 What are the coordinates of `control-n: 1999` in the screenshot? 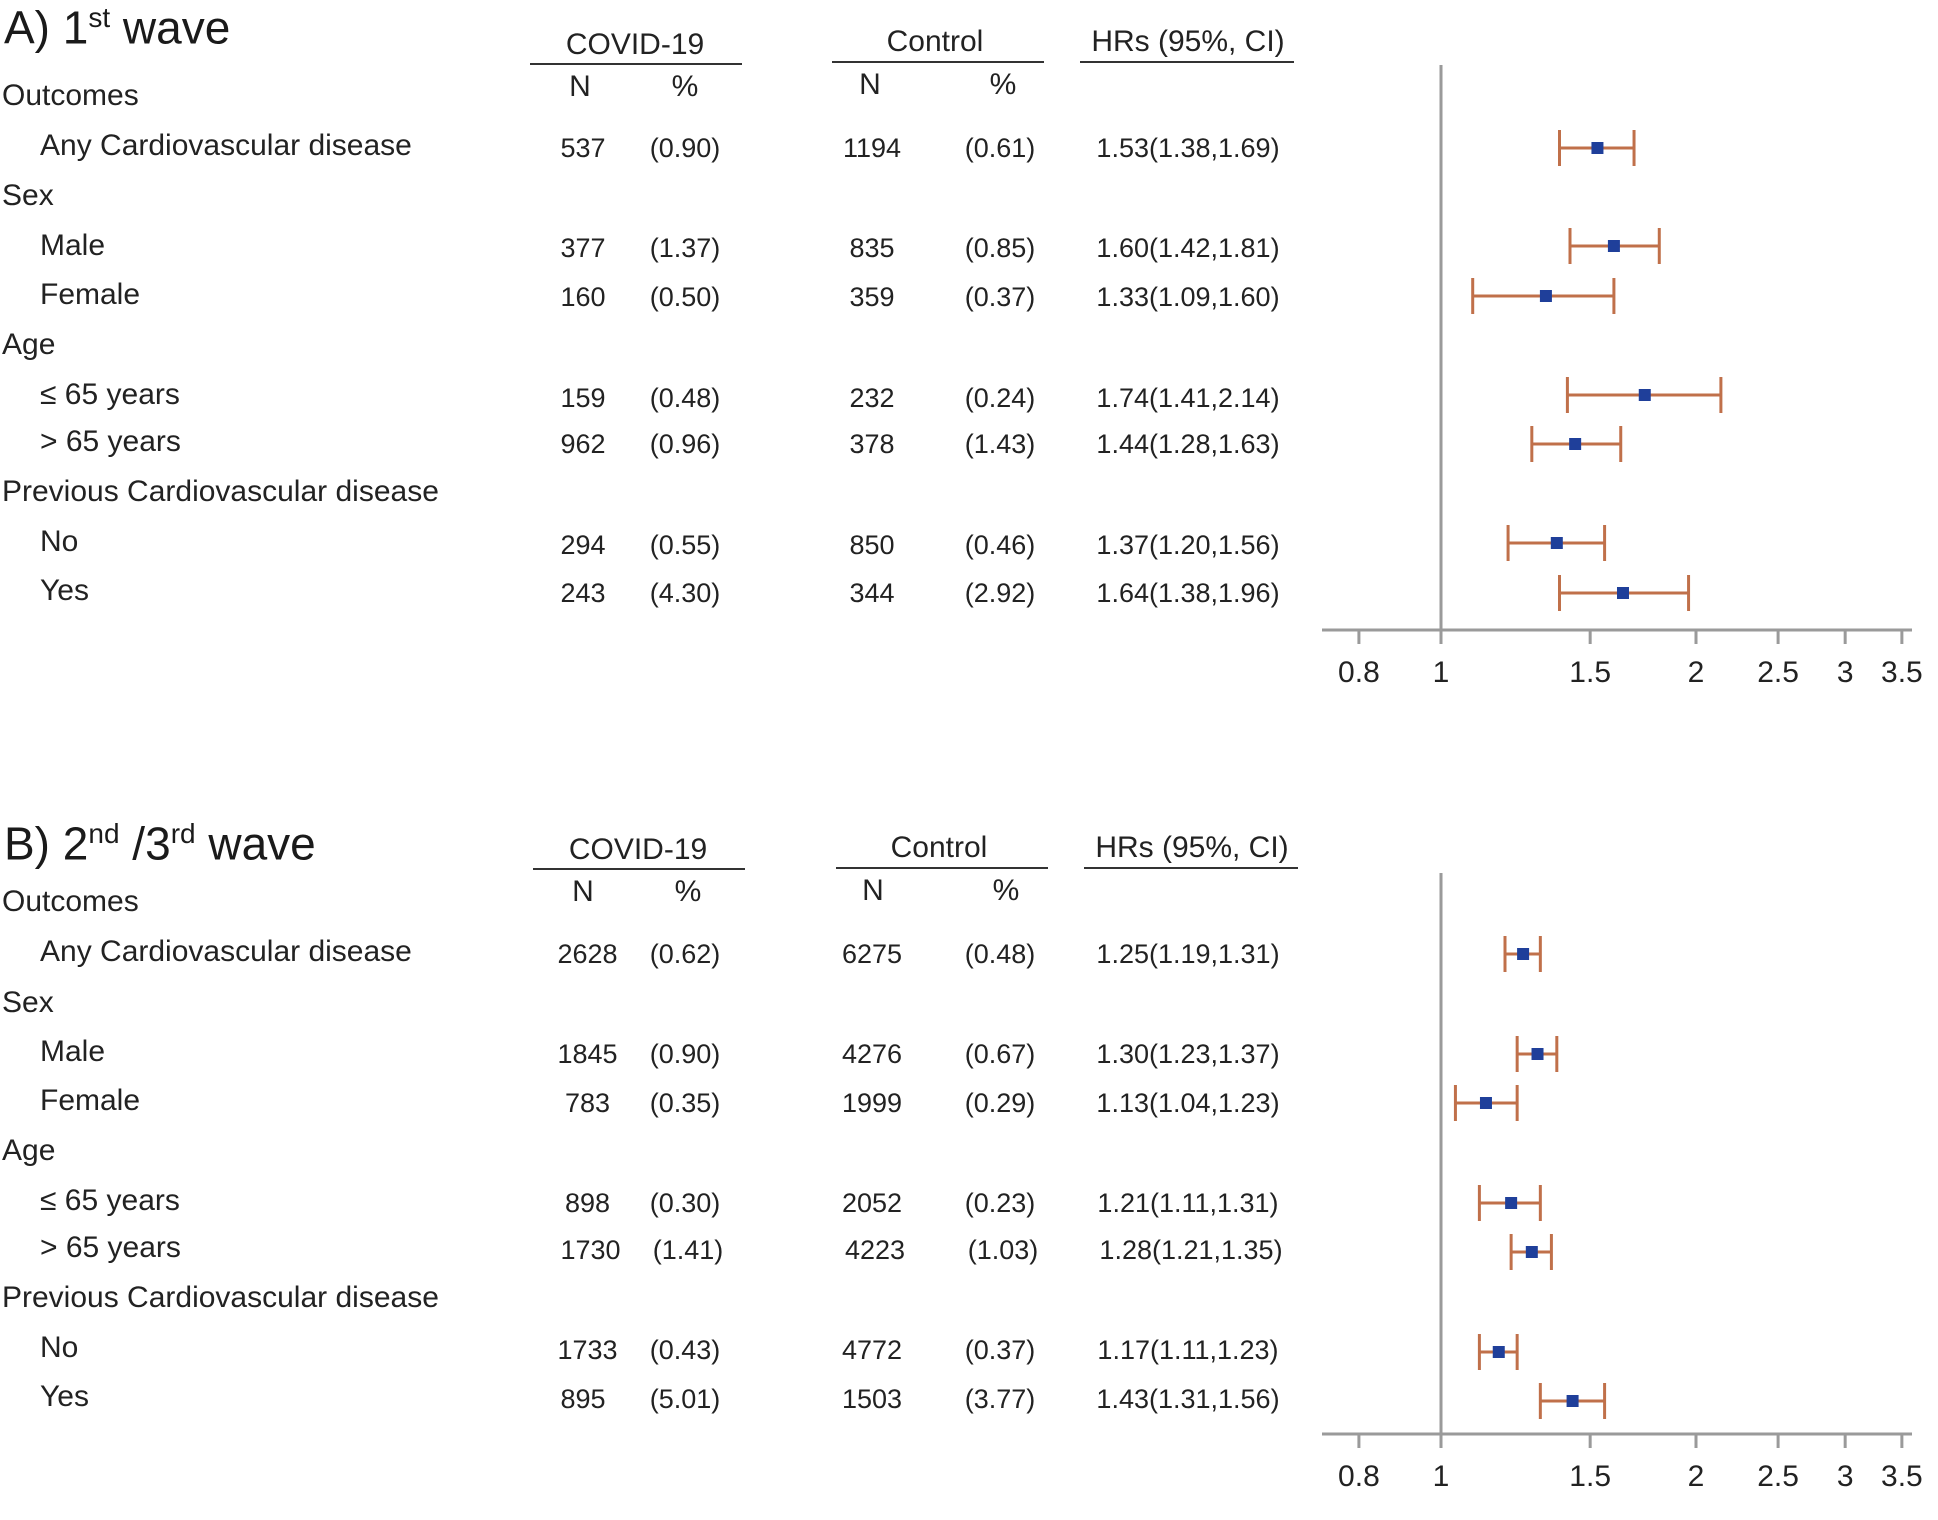 It's located at (872, 1103).